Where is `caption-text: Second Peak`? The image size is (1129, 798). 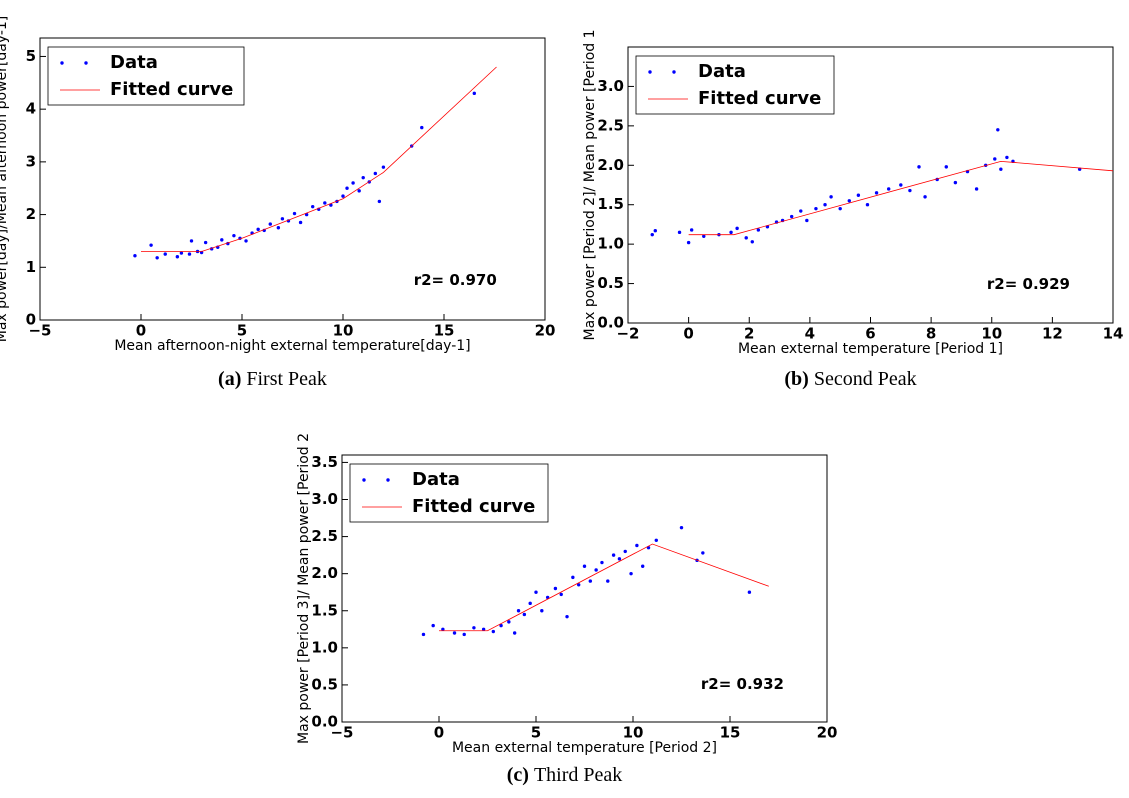
caption-text: Second Peak is located at coordinates (865, 379).